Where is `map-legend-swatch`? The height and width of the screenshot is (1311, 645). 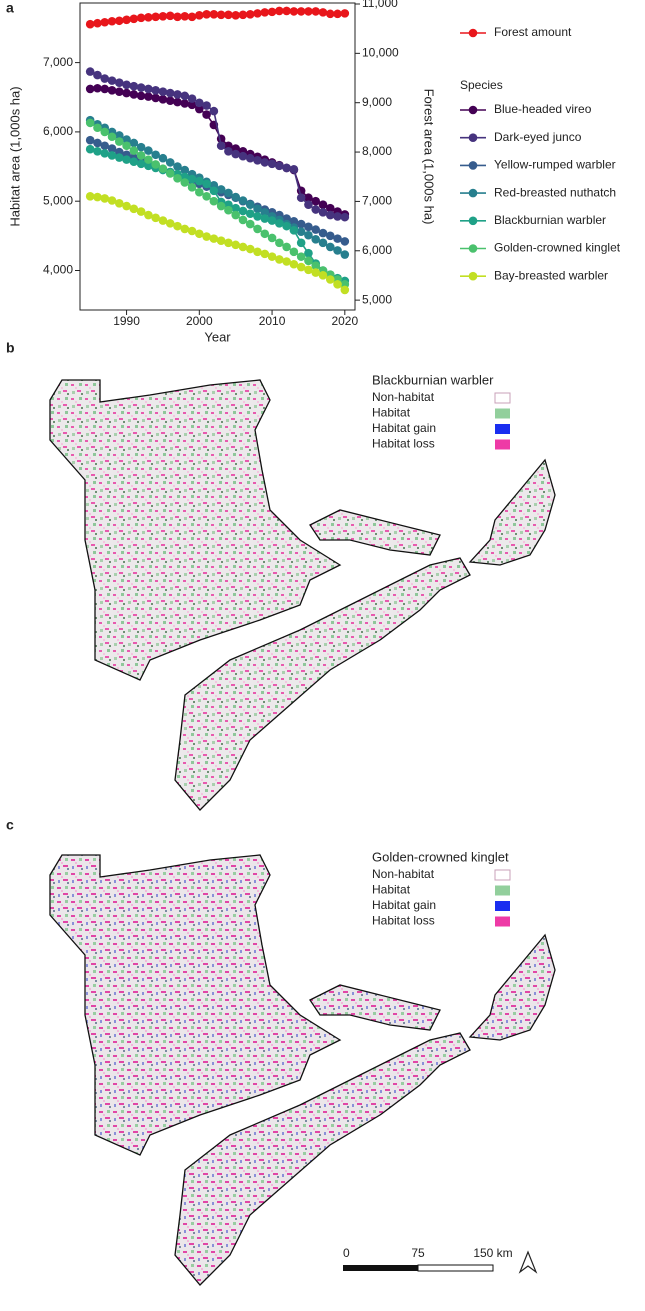 map-legend-swatch is located at coordinates (502, 413).